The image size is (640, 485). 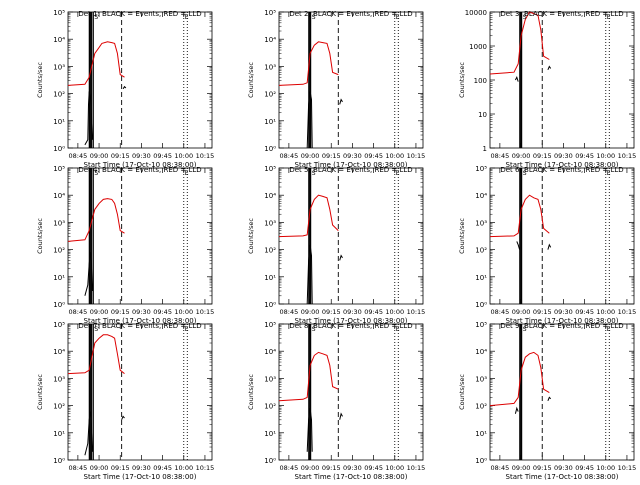 What do you see at coordinates (561, 326) in the screenshot?
I see `panel-title: Det 9: BLACK = Events, RED = LLD` at bounding box center [561, 326].